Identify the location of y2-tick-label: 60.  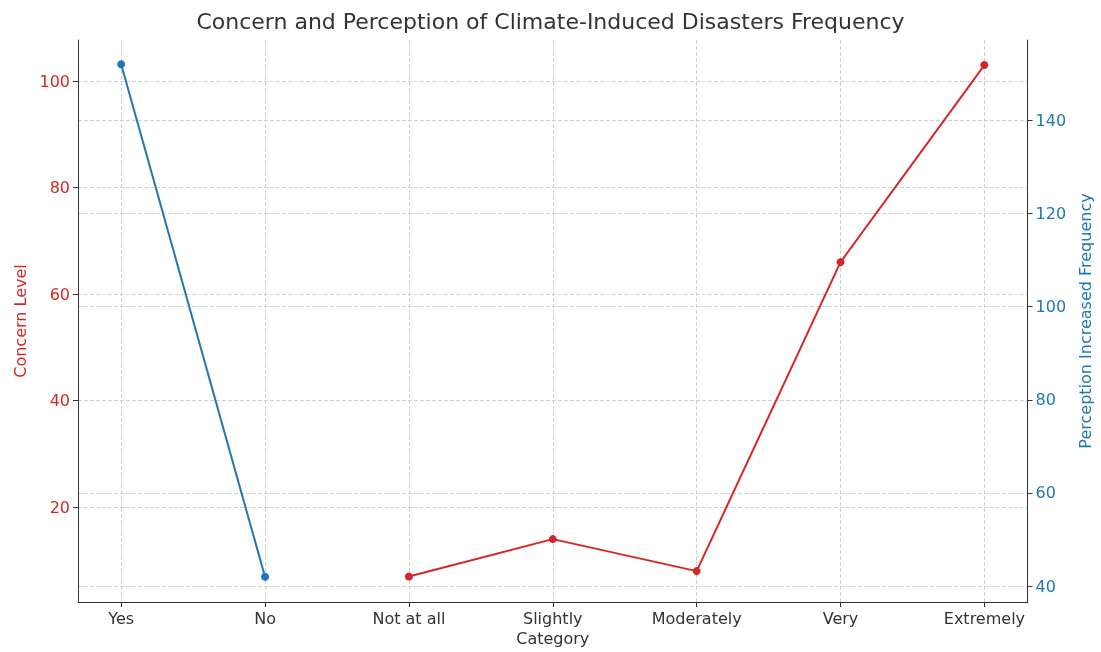
(1045, 493).